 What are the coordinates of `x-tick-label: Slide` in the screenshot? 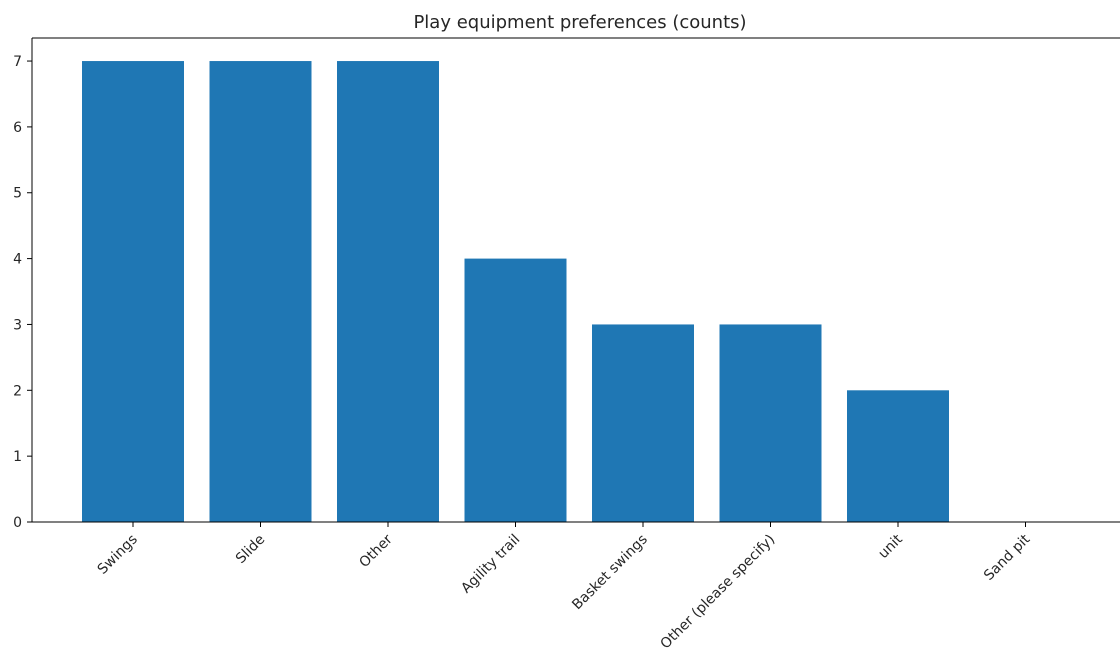 It's located at (250, 549).